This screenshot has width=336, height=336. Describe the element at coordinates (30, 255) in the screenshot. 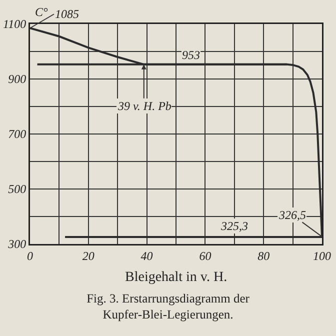

I see `x-tick-label: 0` at that location.